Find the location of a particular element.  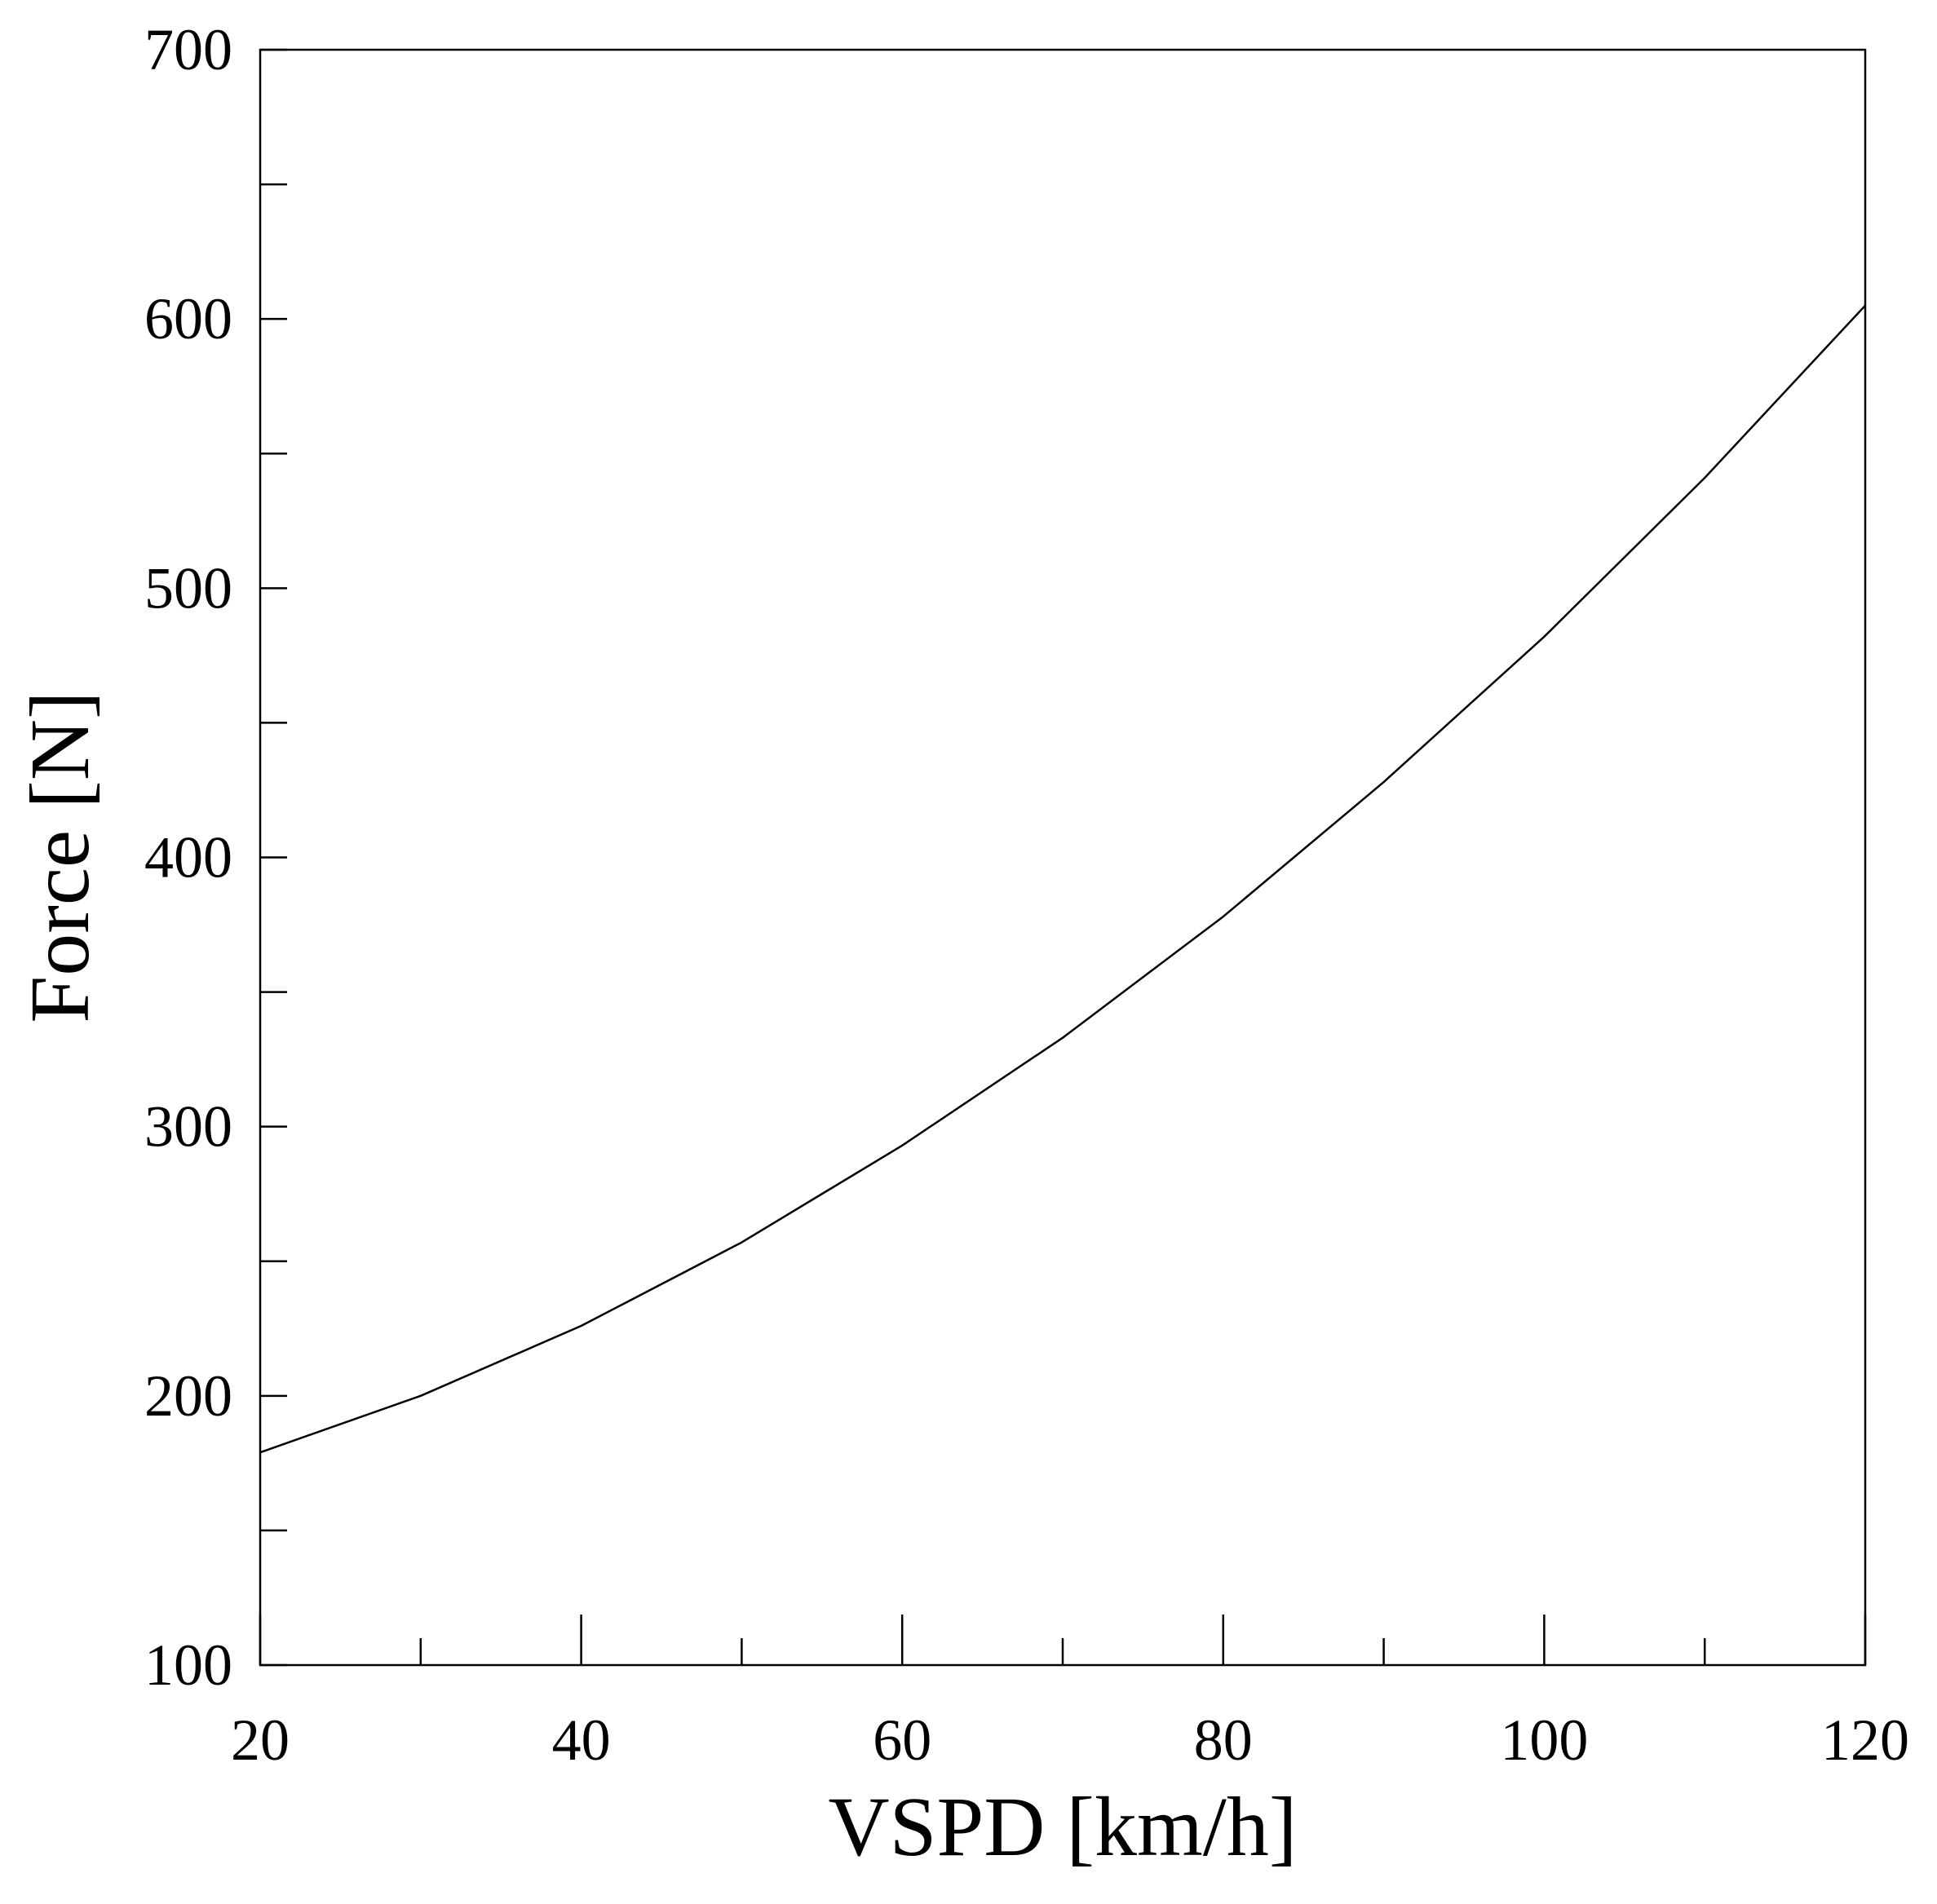

y-tick-label: 400 is located at coordinates (188, 857).